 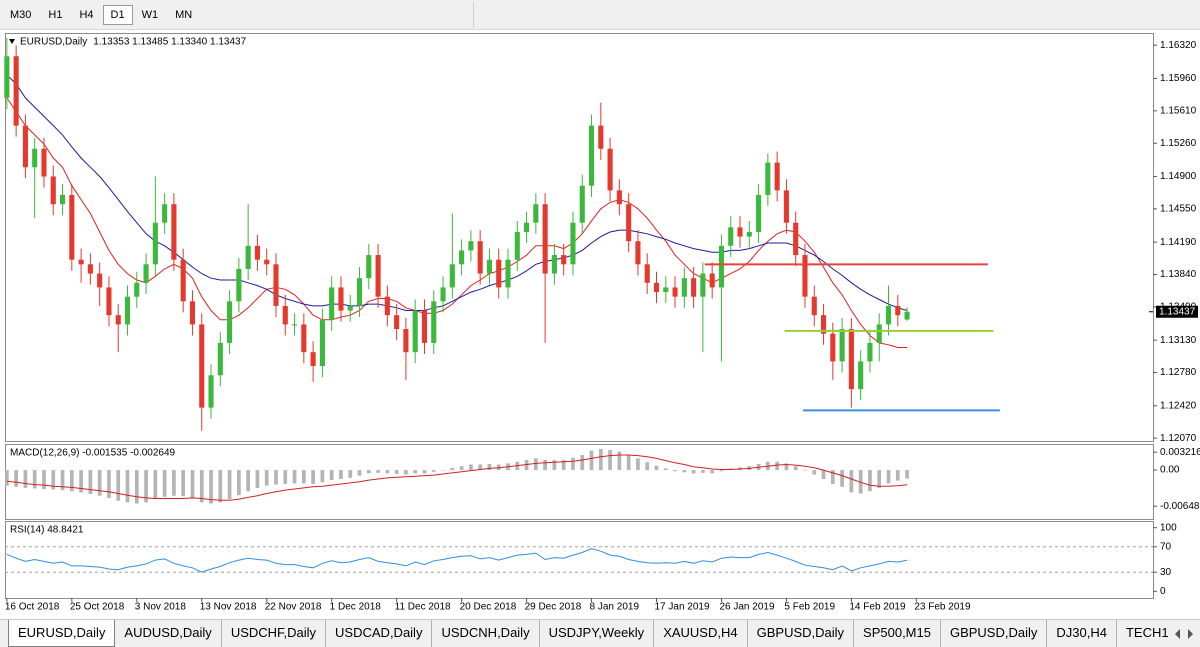 I want to click on chart-tab: USDCNH,Daily, so click(x=486, y=633).